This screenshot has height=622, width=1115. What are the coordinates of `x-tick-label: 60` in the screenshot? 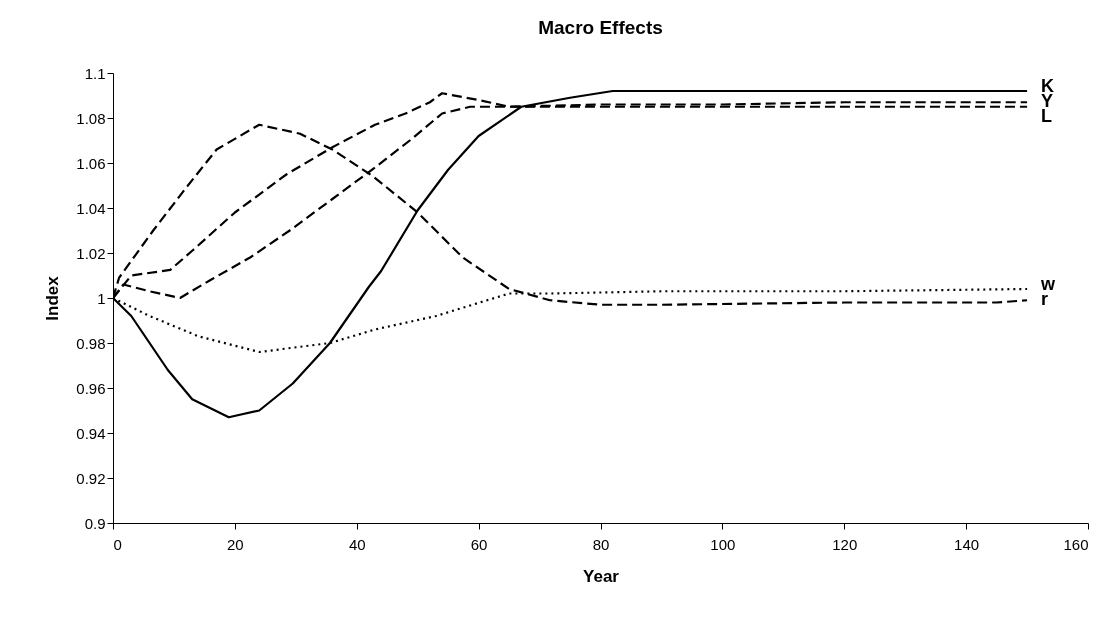 It's located at (479, 544).